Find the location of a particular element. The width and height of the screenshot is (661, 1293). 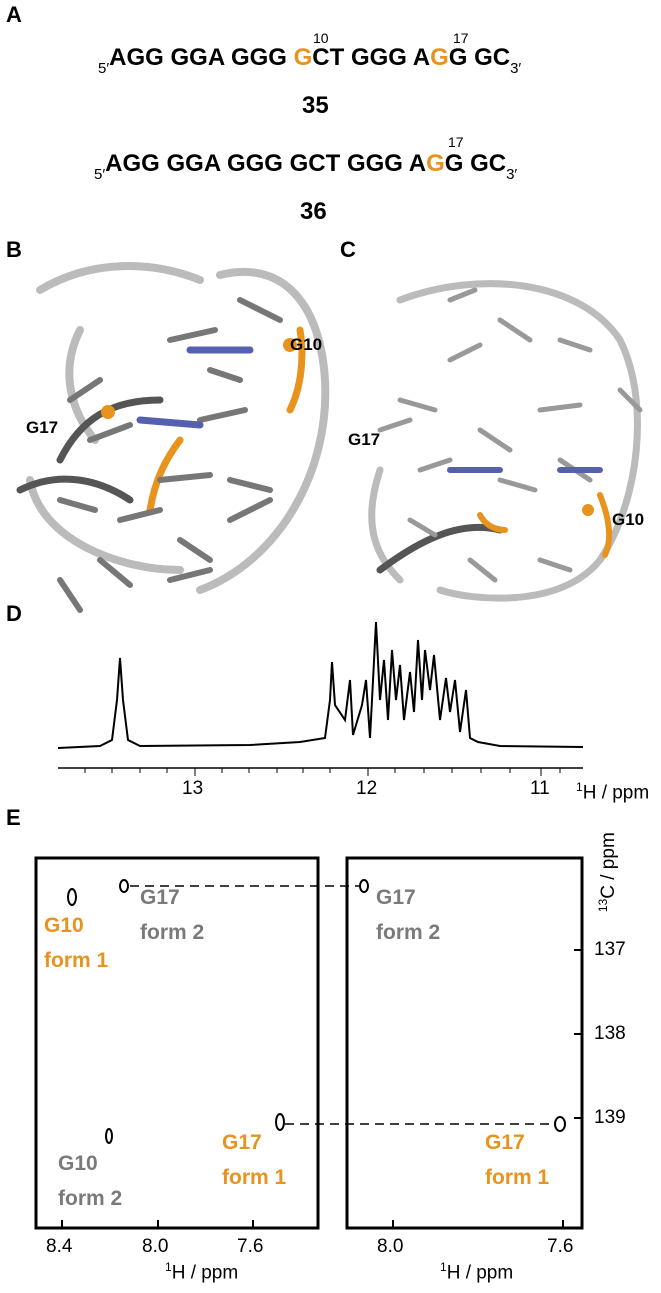

y-tick-label: 137 is located at coordinates (610, 949).